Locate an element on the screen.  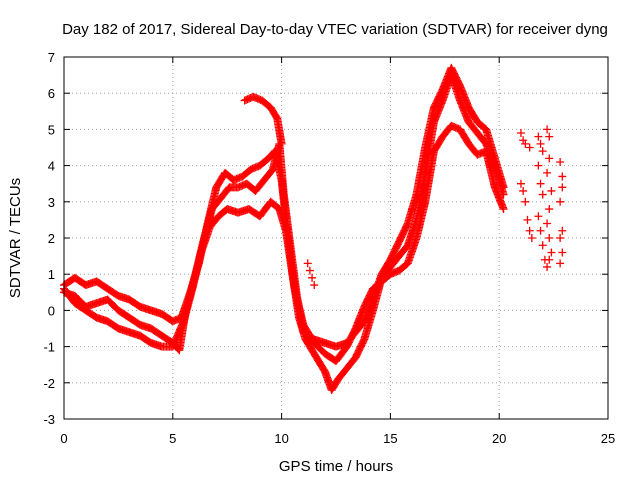
y-tick-label: 0 is located at coordinates (51, 310).